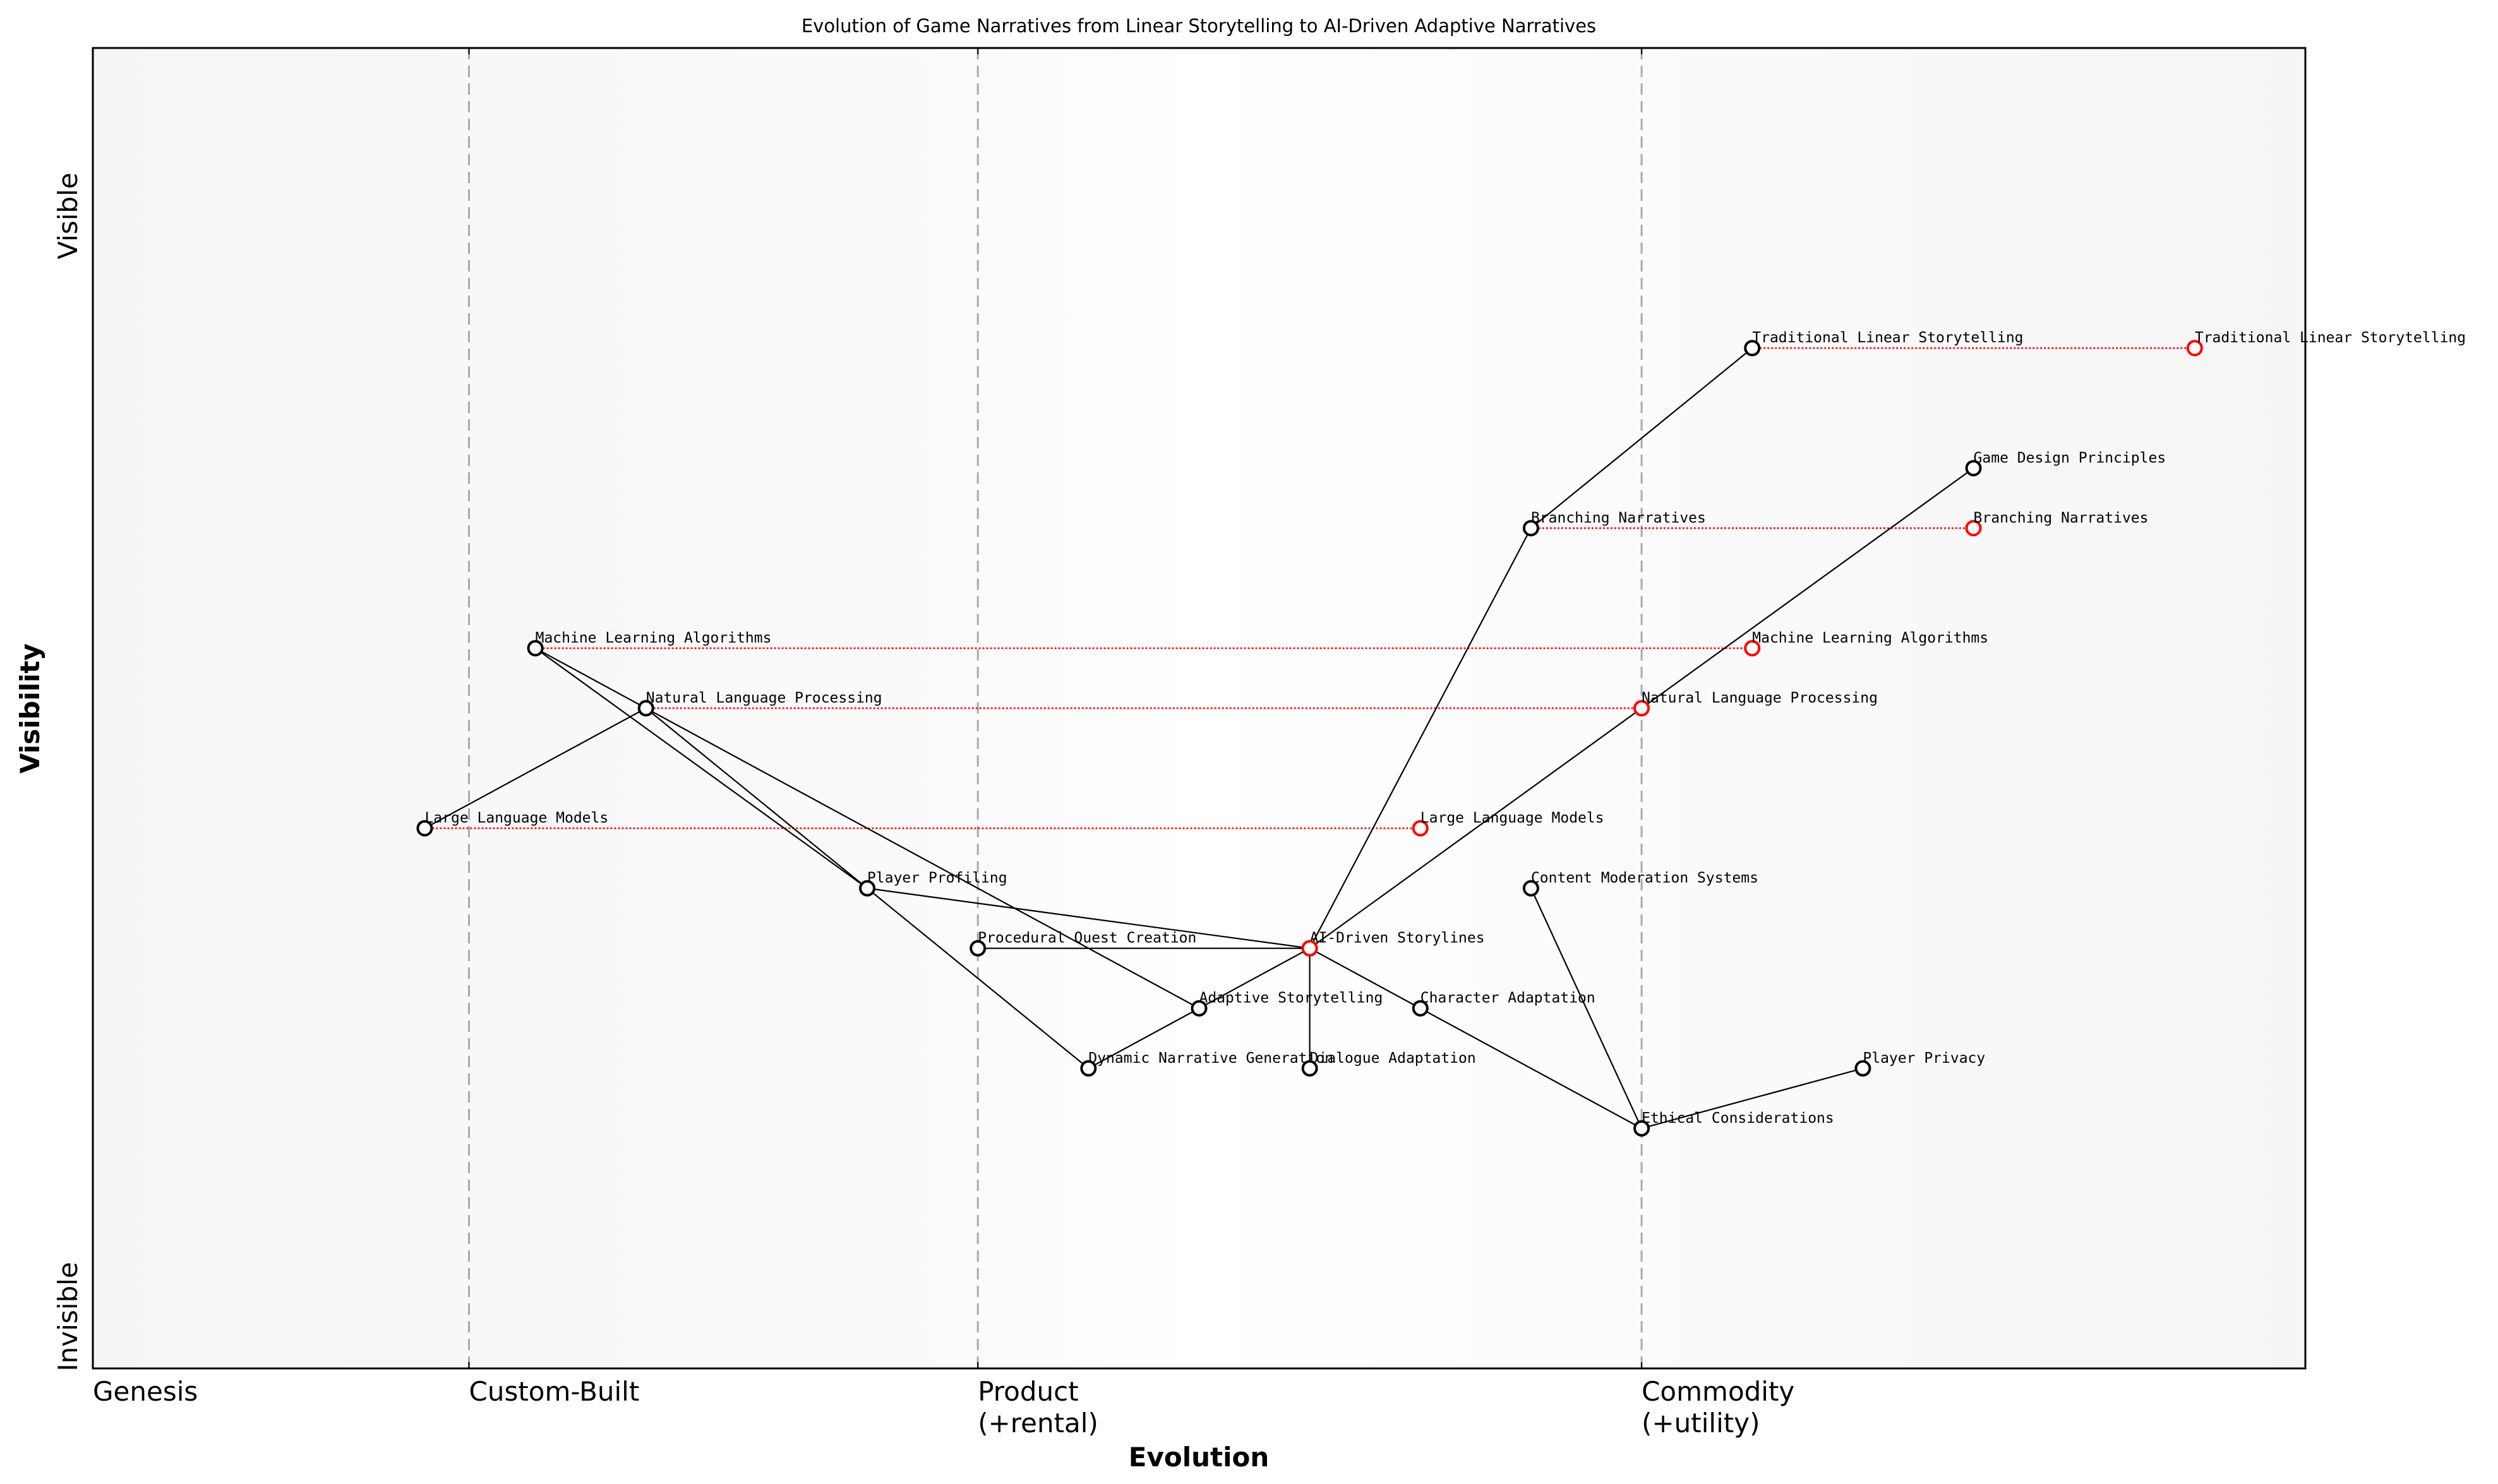 This screenshot has height=1484, width=2498. What do you see at coordinates (1507, 998) in the screenshot?
I see `component-label-character-adaptation: Character Adaptation` at bounding box center [1507, 998].